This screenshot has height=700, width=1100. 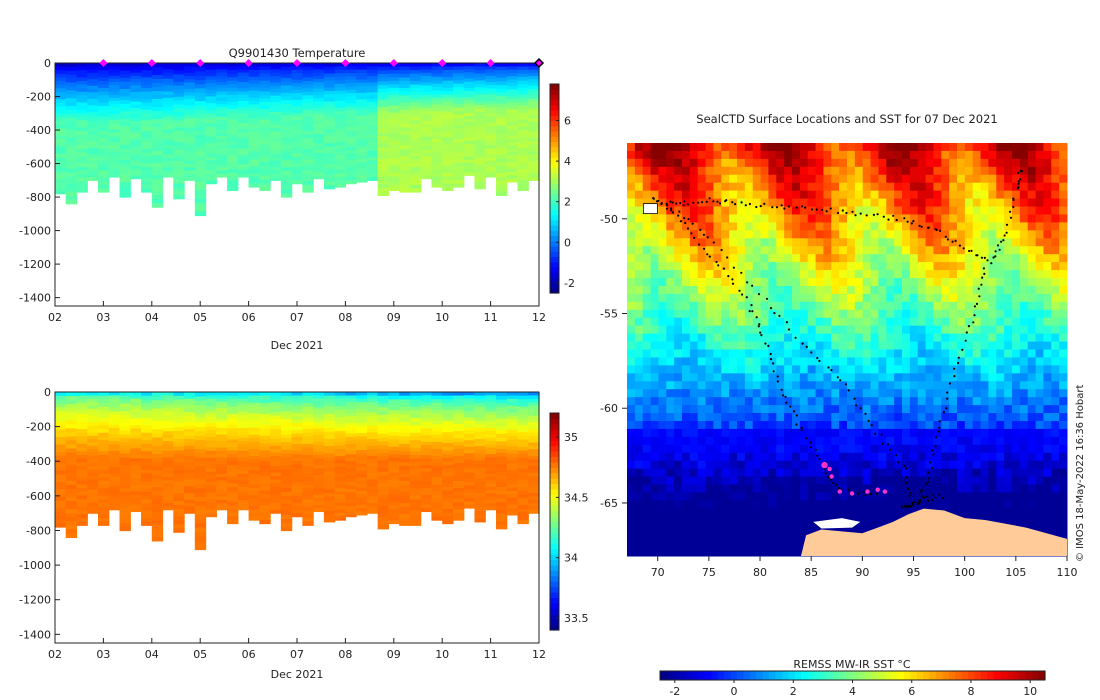 I want to click on y-tick-label-4: -800, so click(x=38, y=530).